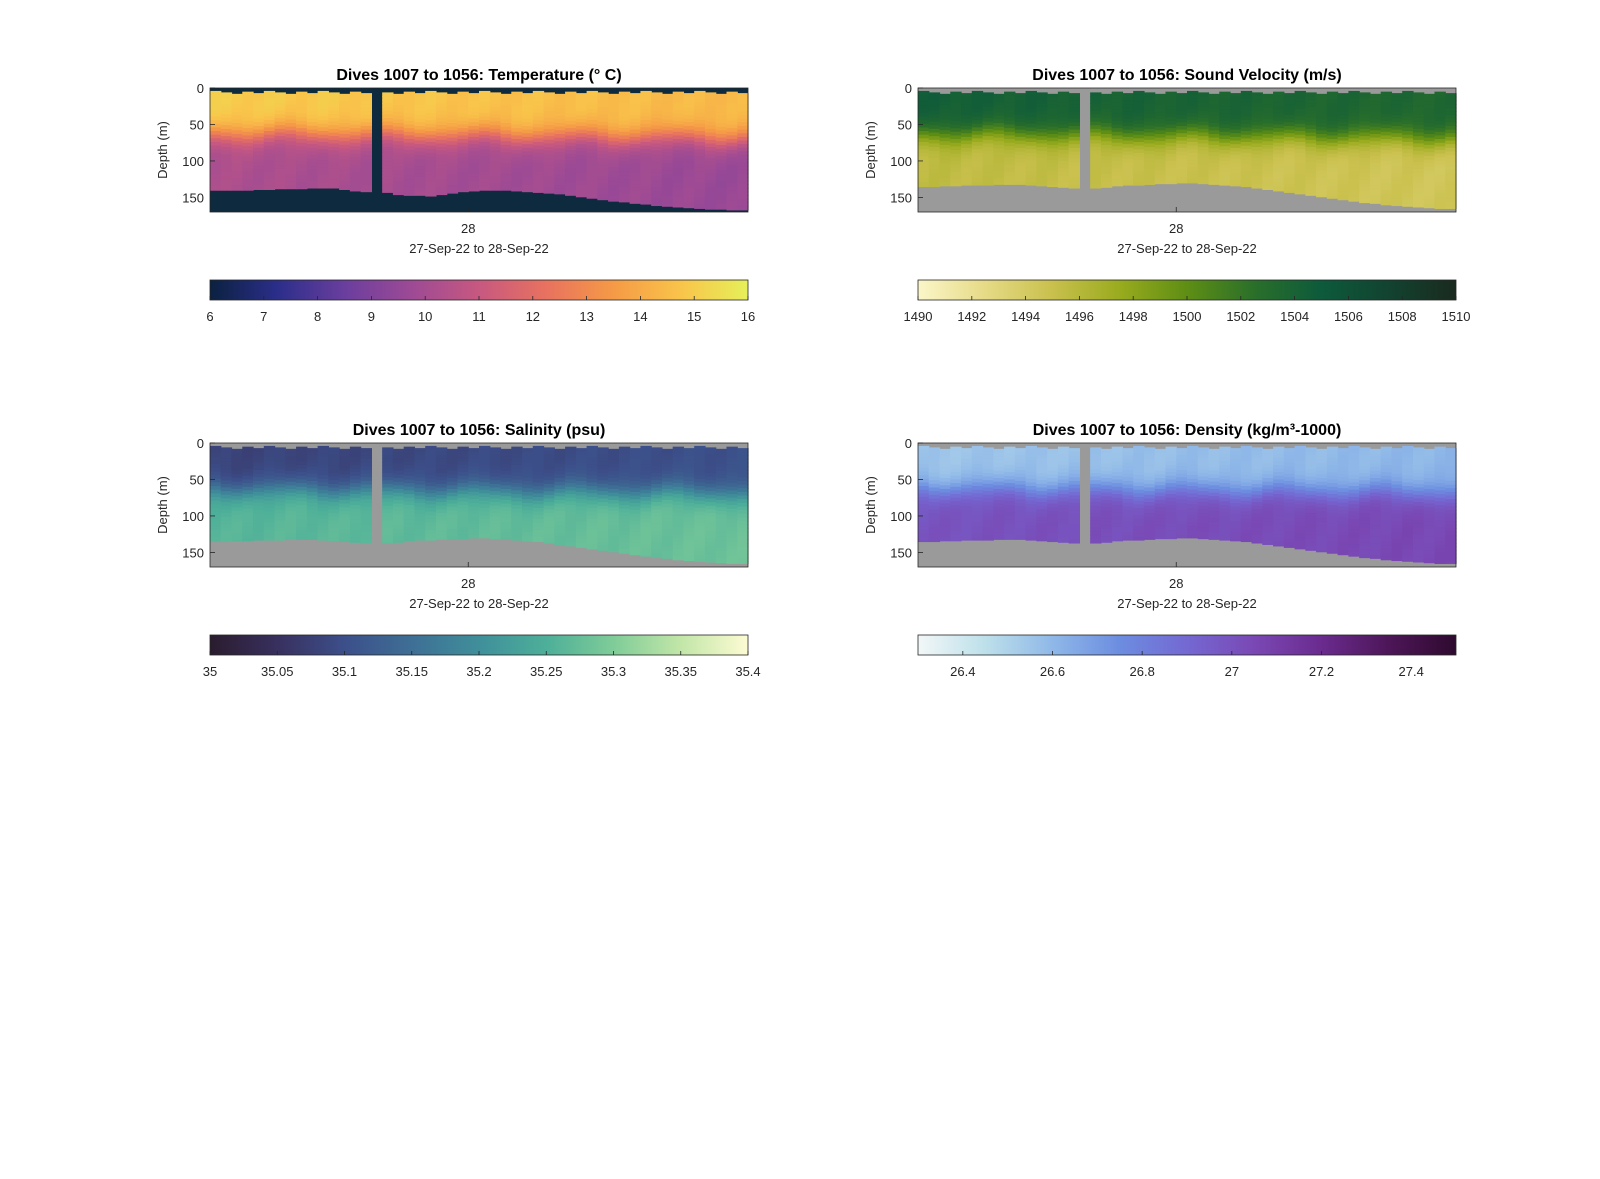 The height and width of the screenshot is (1179, 1600). Describe the element at coordinates (197, 479) in the screenshot. I see `y-tick-label: 50` at that location.